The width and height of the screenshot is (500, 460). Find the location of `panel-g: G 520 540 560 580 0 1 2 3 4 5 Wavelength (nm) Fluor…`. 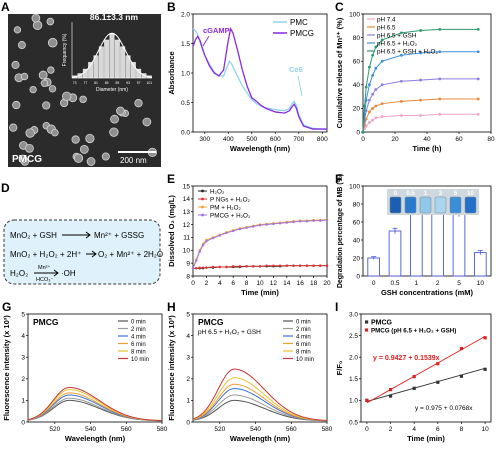

panel-g: G 520 540 560 580 0 1 2 3 4 5 Wavelength (nm) Fluor… is located at coordinates (84, 377).